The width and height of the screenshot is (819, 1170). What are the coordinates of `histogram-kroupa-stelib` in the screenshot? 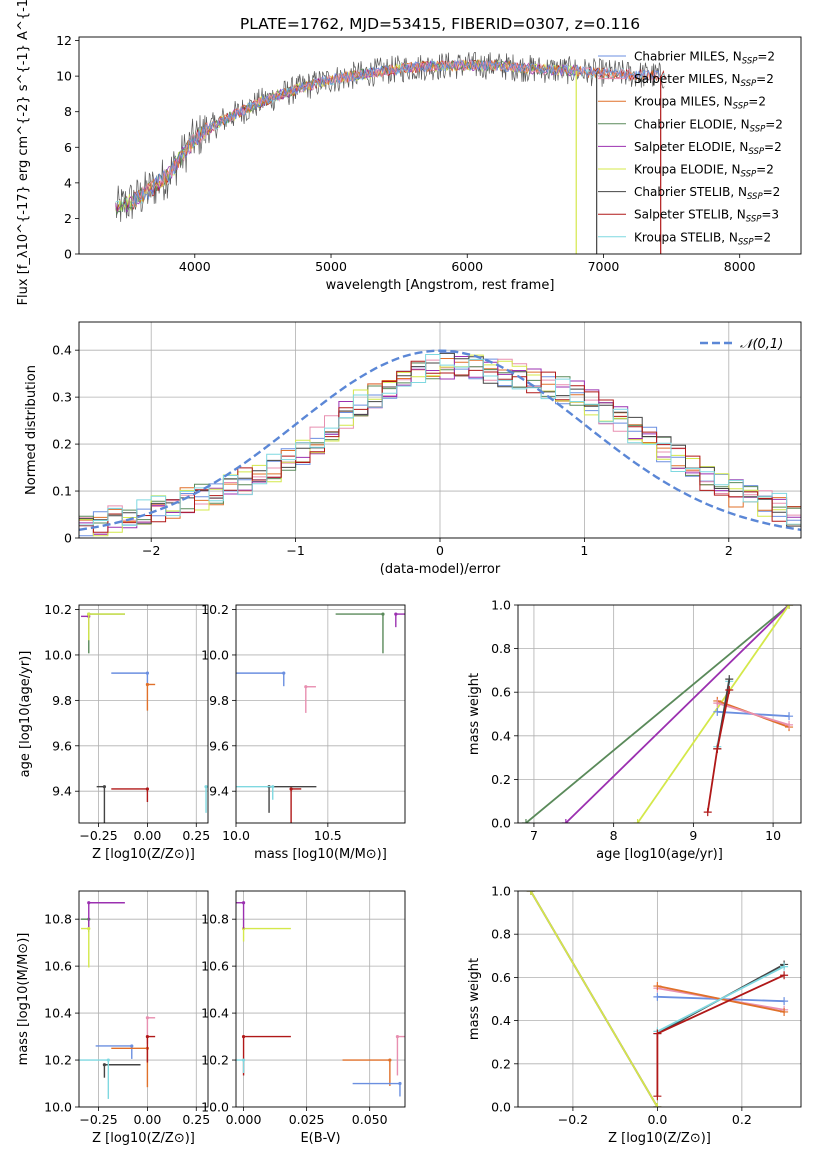 It's located at (440, 440).